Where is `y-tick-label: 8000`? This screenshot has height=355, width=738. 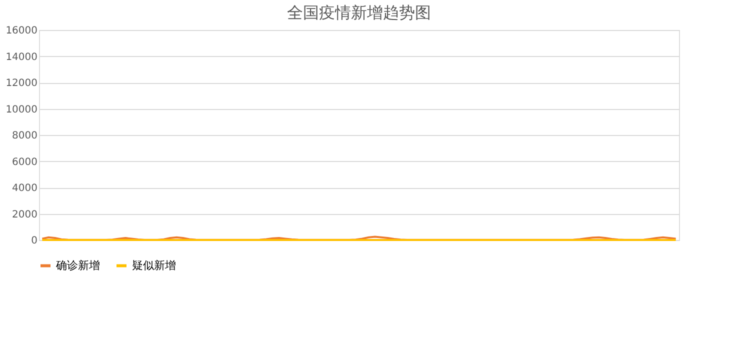
y-tick-label: 8000 is located at coordinates (25, 136).